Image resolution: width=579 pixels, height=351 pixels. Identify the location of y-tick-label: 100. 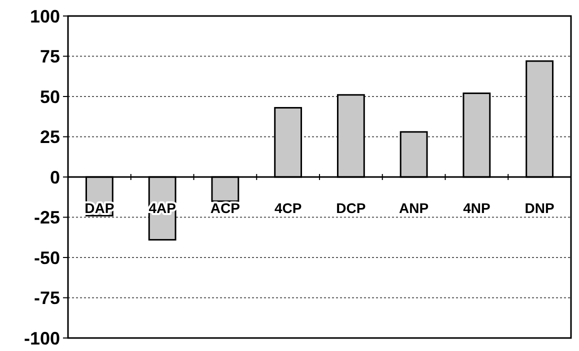
(45, 16).